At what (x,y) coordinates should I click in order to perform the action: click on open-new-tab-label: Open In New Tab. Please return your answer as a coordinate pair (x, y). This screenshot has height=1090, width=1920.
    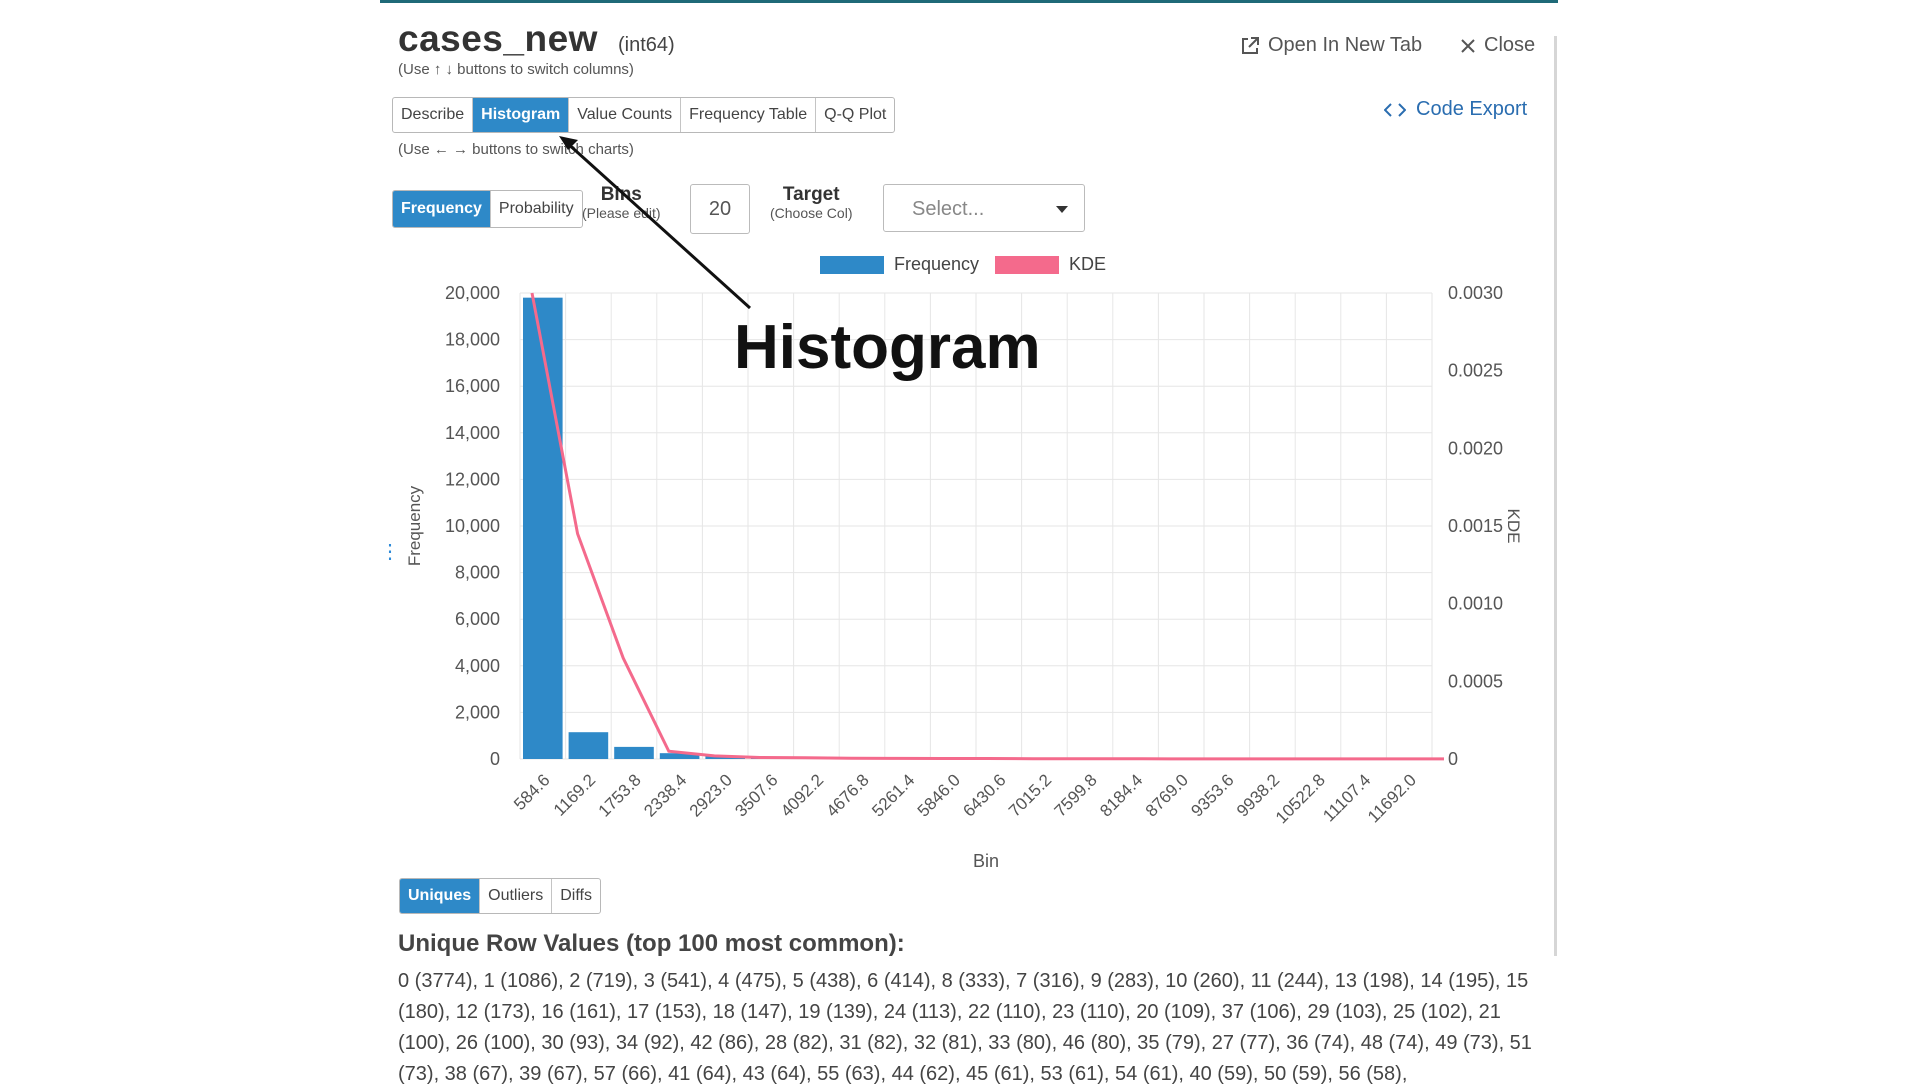
    Looking at the image, I should click on (1345, 45).